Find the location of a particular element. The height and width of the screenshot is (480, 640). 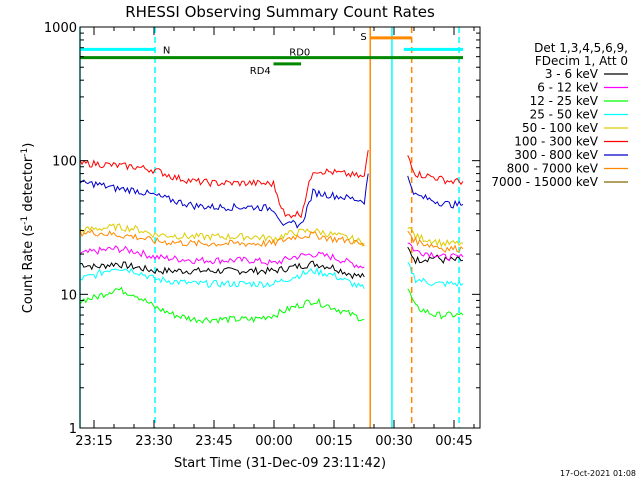

y-axis-label-mid: detector is located at coordinates (28, 186).